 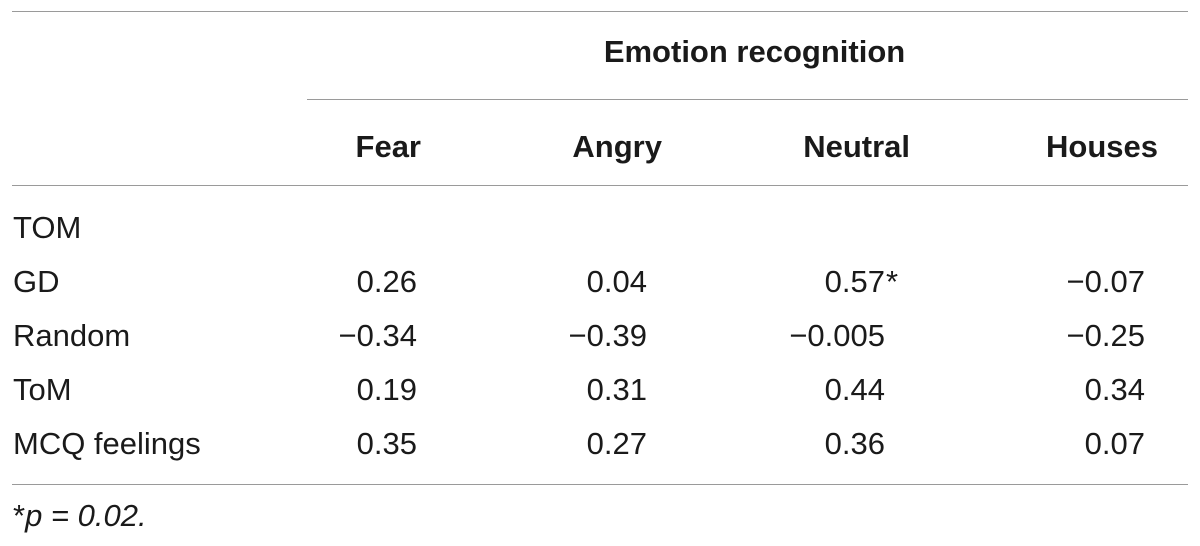 I want to click on row-label: Random, so click(x=72, y=335).